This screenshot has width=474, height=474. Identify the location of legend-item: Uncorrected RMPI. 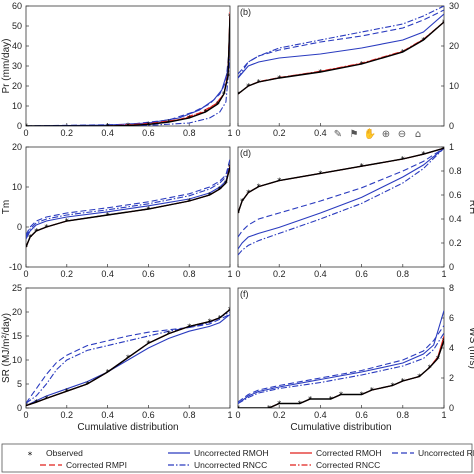
(433, 453).